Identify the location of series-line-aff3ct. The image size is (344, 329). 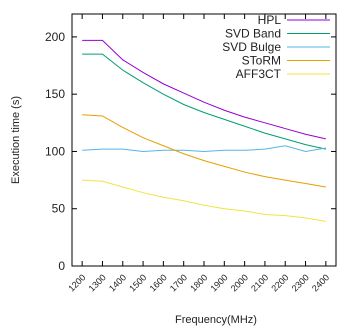
(204, 200).